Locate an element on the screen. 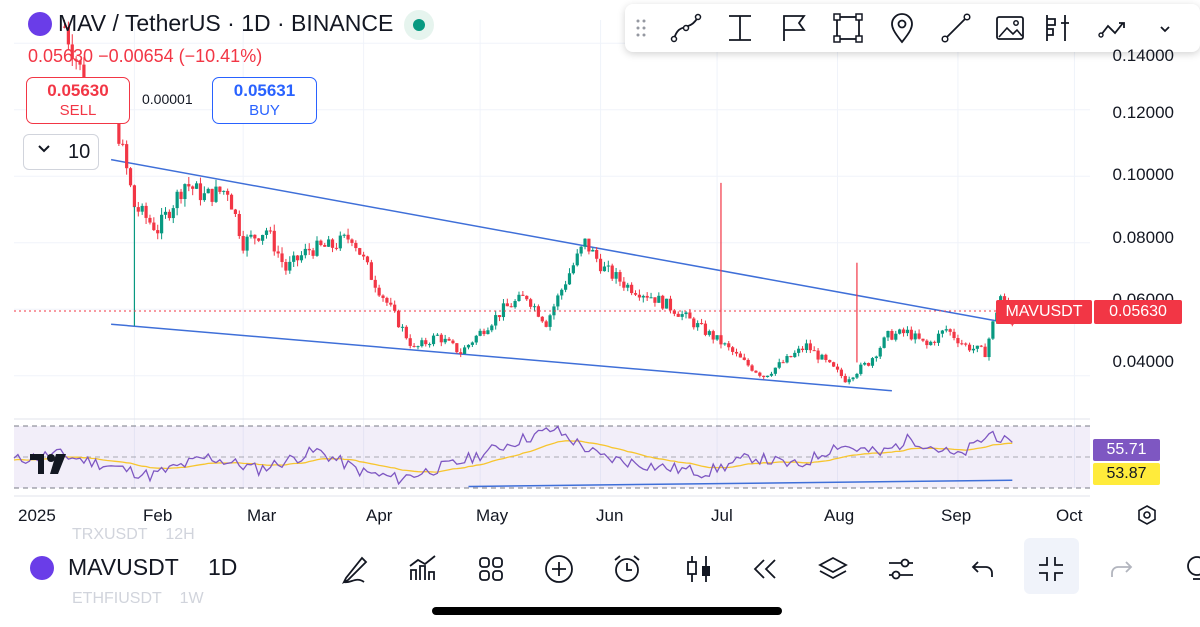  replay-icon is located at coordinates (765, 569).